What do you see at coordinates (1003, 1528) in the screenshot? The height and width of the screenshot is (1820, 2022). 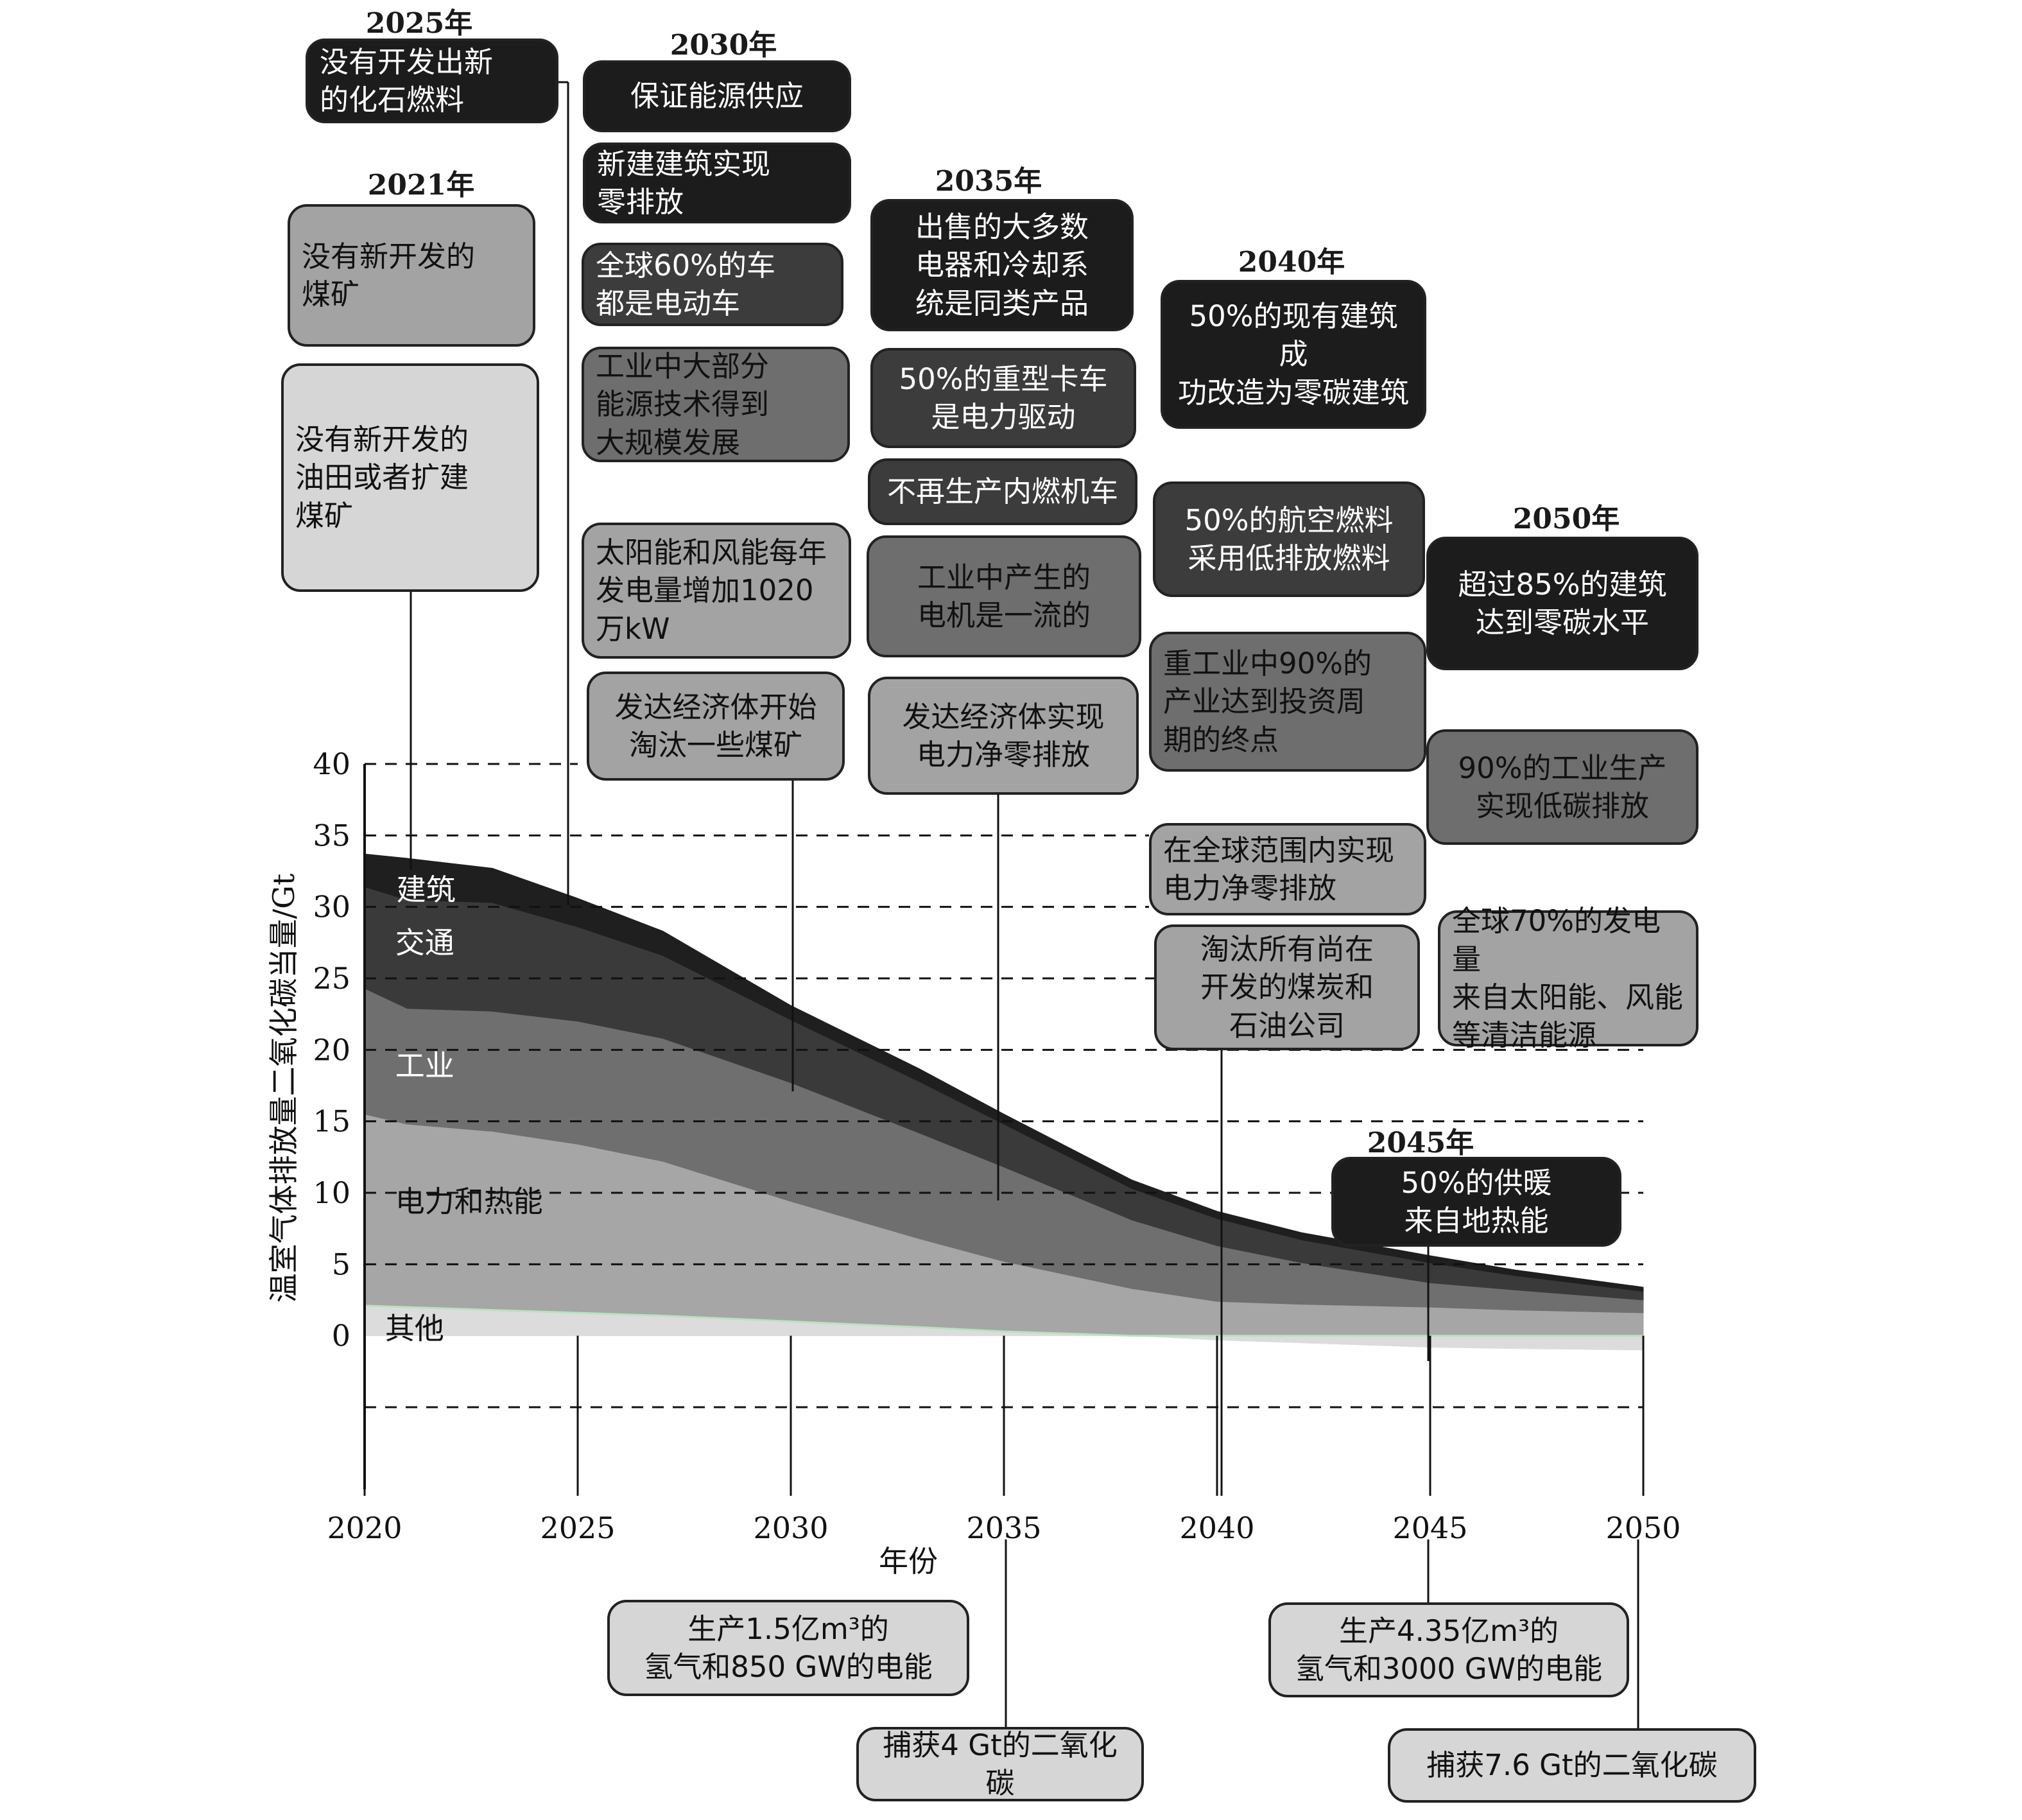 I see `x-tick-label: 2035` at bounding box center [1003, 1528].